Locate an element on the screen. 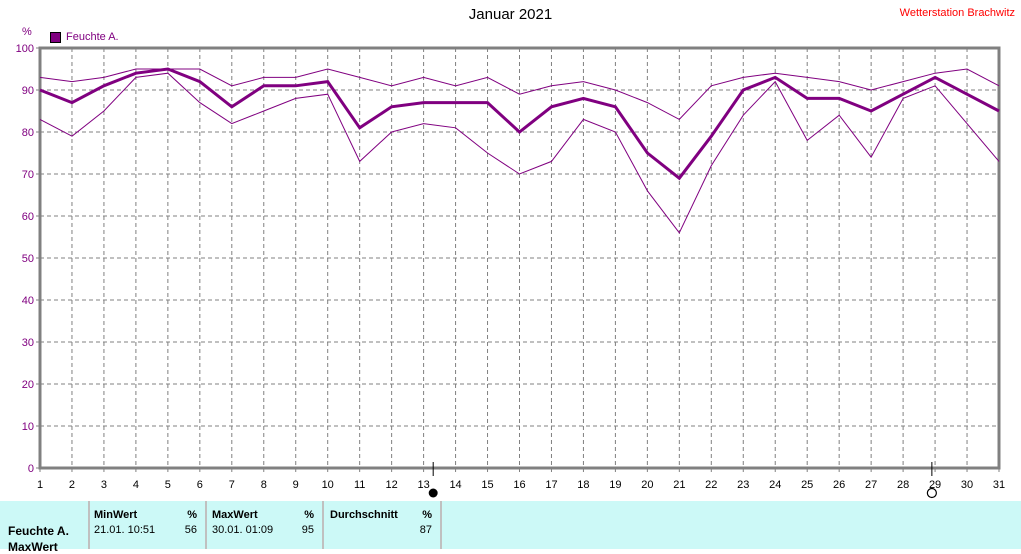  x-tick-label: 21 is located at coordinates (679, 485).